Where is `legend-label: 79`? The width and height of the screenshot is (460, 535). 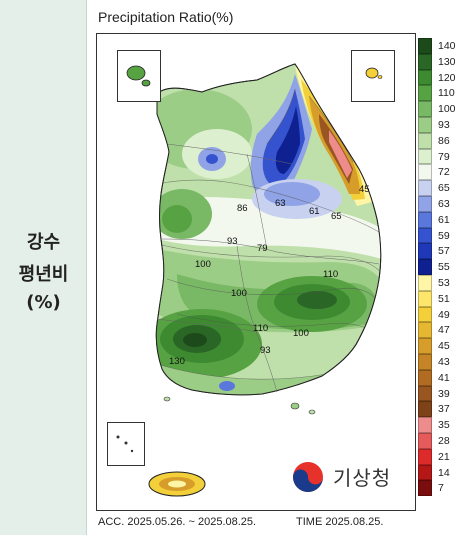 legend-label: 79 is located at coordinates (444, 156).